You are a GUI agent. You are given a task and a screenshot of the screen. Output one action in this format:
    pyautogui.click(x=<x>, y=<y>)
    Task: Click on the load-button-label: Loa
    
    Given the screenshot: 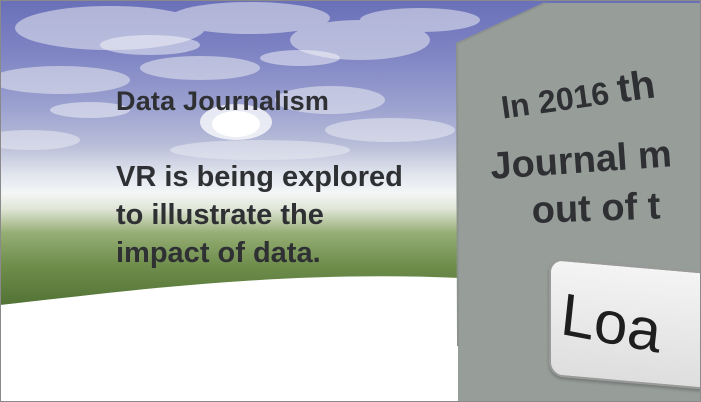 What is the action you would take?
    pyautogui.click(x=611, y=323)
    